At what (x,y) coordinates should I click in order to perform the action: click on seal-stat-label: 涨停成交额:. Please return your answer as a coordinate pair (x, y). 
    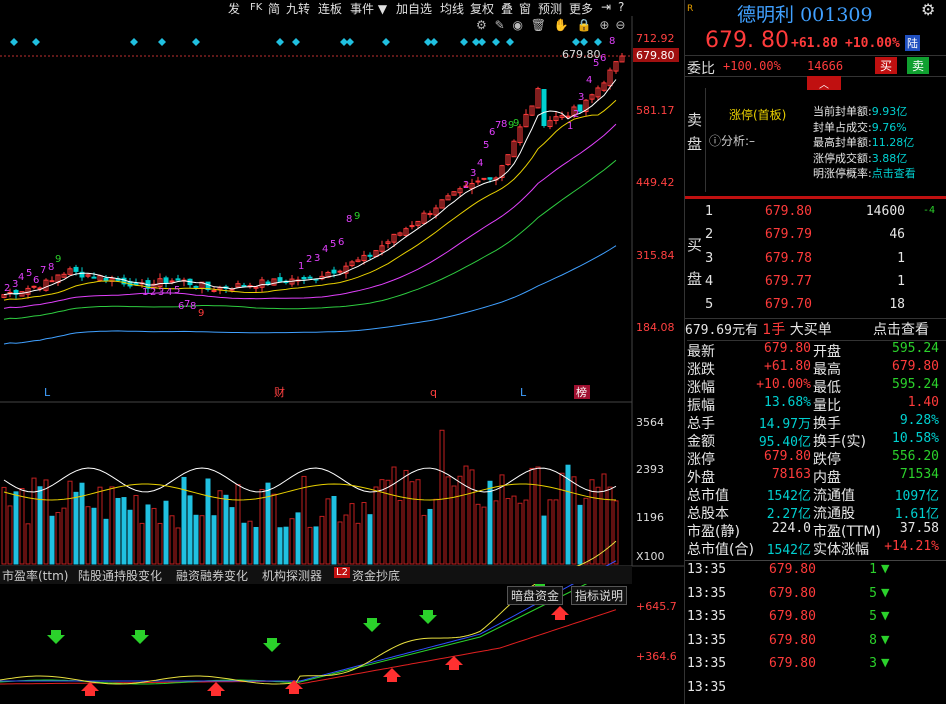
    Looking at the image, I should click on (842, 158).